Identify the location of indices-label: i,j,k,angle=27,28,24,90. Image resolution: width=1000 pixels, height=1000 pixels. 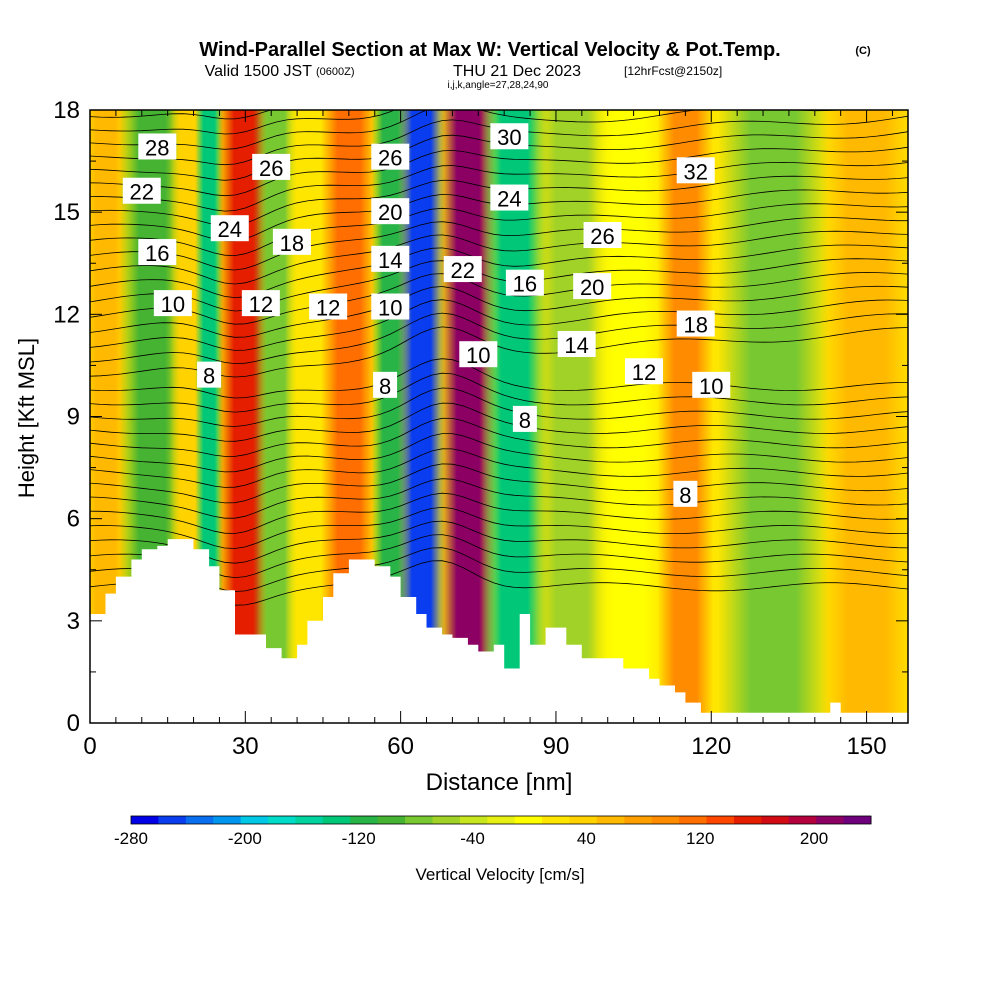
(498, 85).